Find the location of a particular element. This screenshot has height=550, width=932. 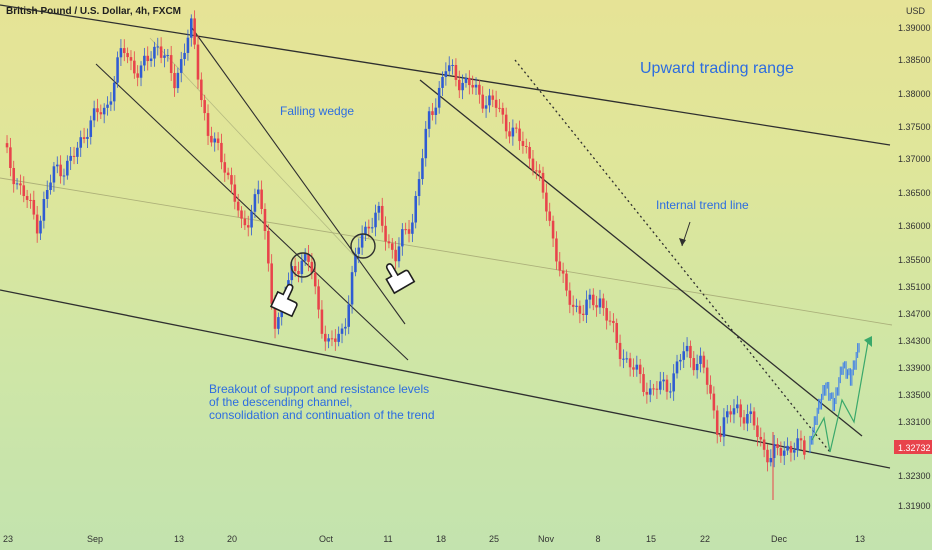

last-price-badge: 1.32732 is located at coordinates (913, 447).